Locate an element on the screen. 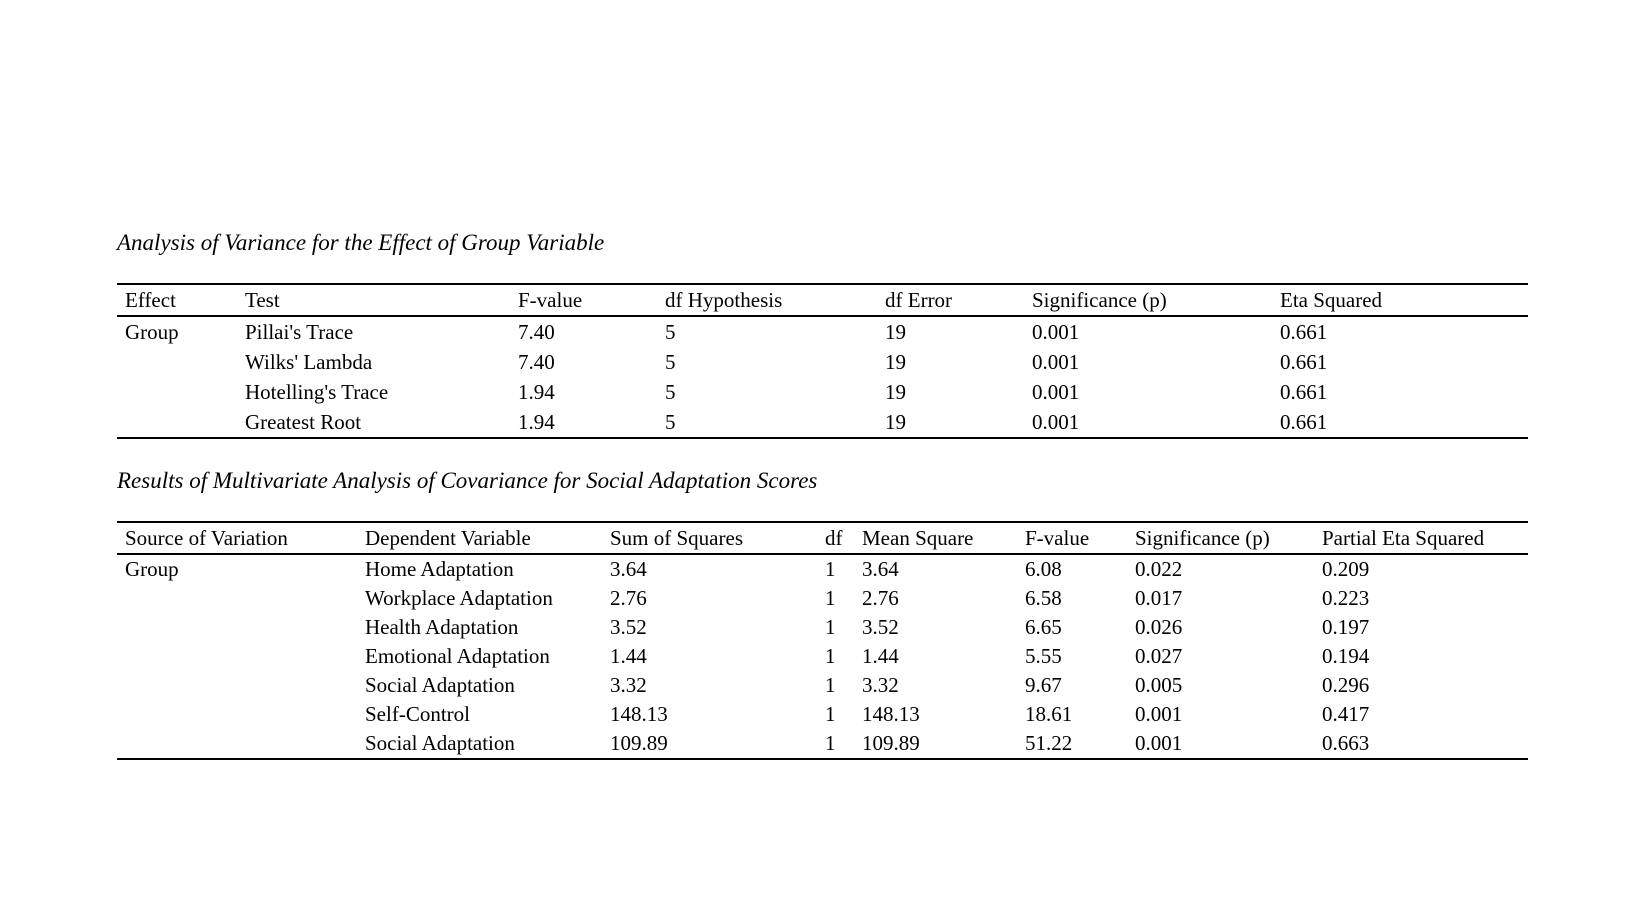 The width and height of the screenshot is (1649, 923). column-header: df Error is located at coordinates (950, 300).